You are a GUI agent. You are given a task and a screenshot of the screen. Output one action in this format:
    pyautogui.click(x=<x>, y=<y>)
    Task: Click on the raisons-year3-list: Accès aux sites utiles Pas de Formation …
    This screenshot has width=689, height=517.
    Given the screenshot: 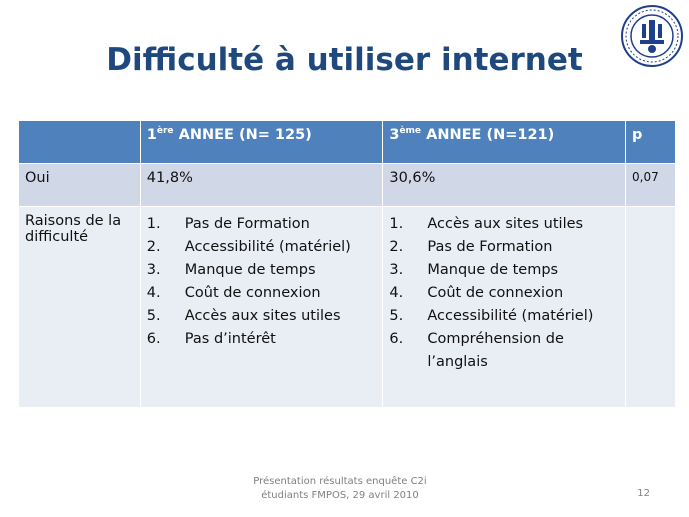 What is the action you would take?
    pyautogui.click(x=504, y=293)
    